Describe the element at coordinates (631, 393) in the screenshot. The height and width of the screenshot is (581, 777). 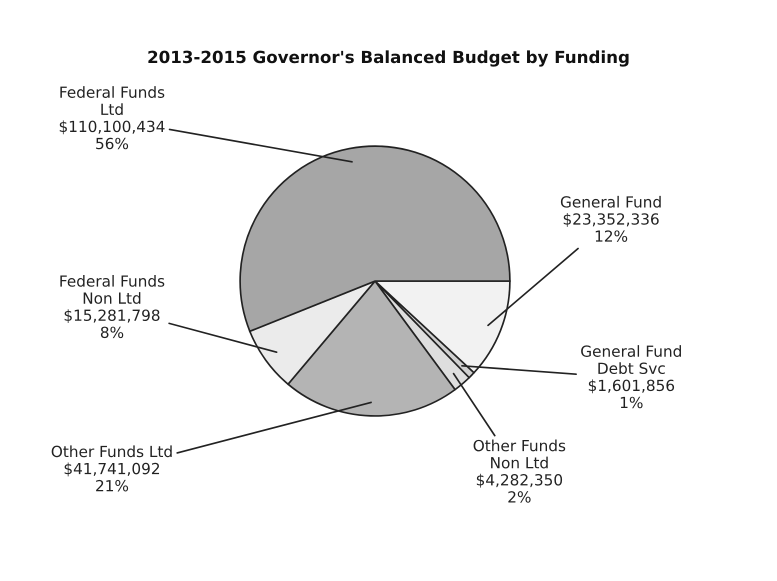
I see `data-label: $1,601,856 1%` at that location.